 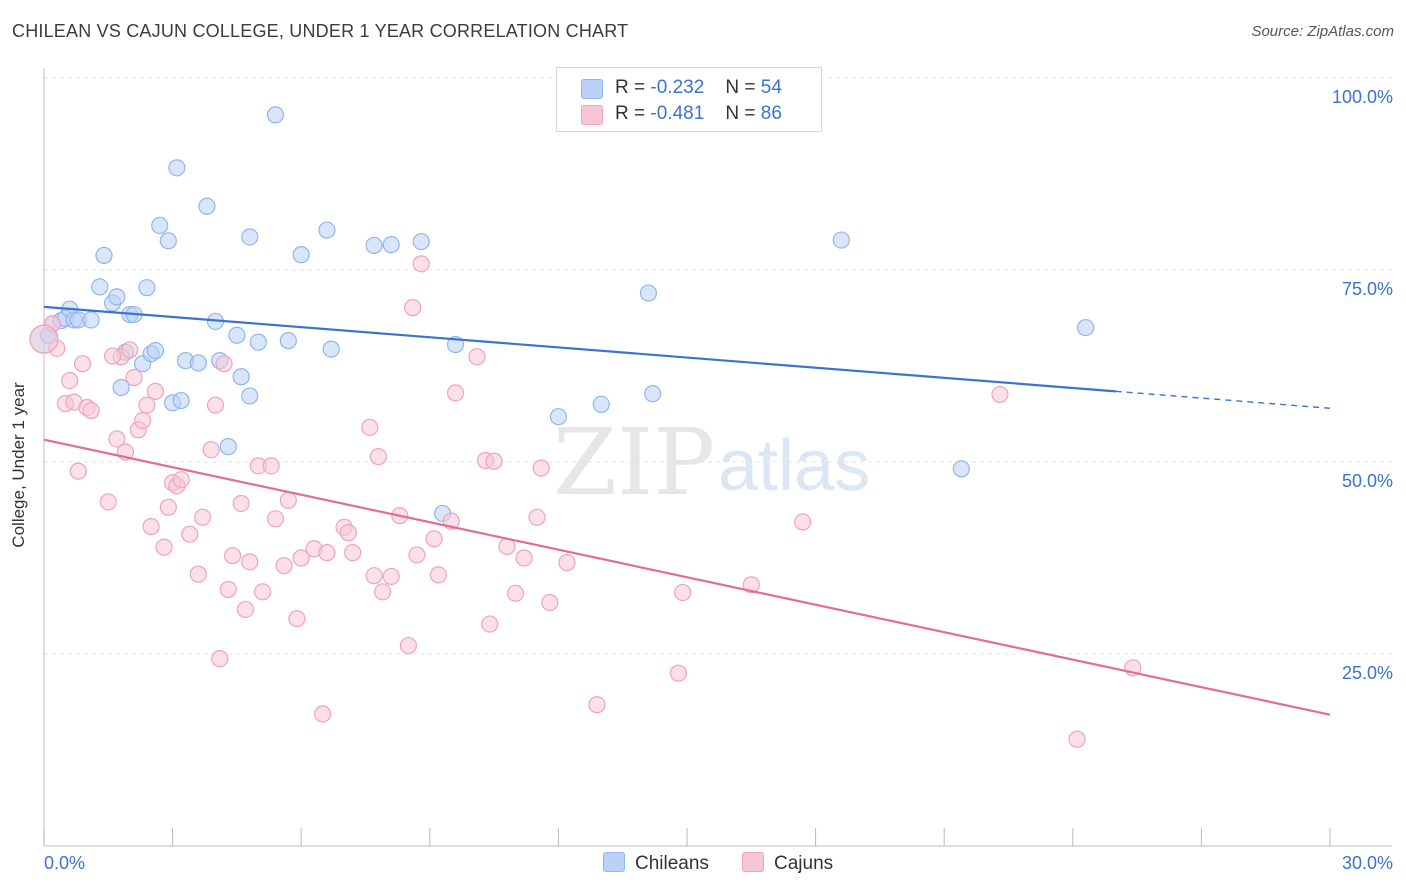 I want to click on watermark-zip: ZIP, so click(x=634, y=462).